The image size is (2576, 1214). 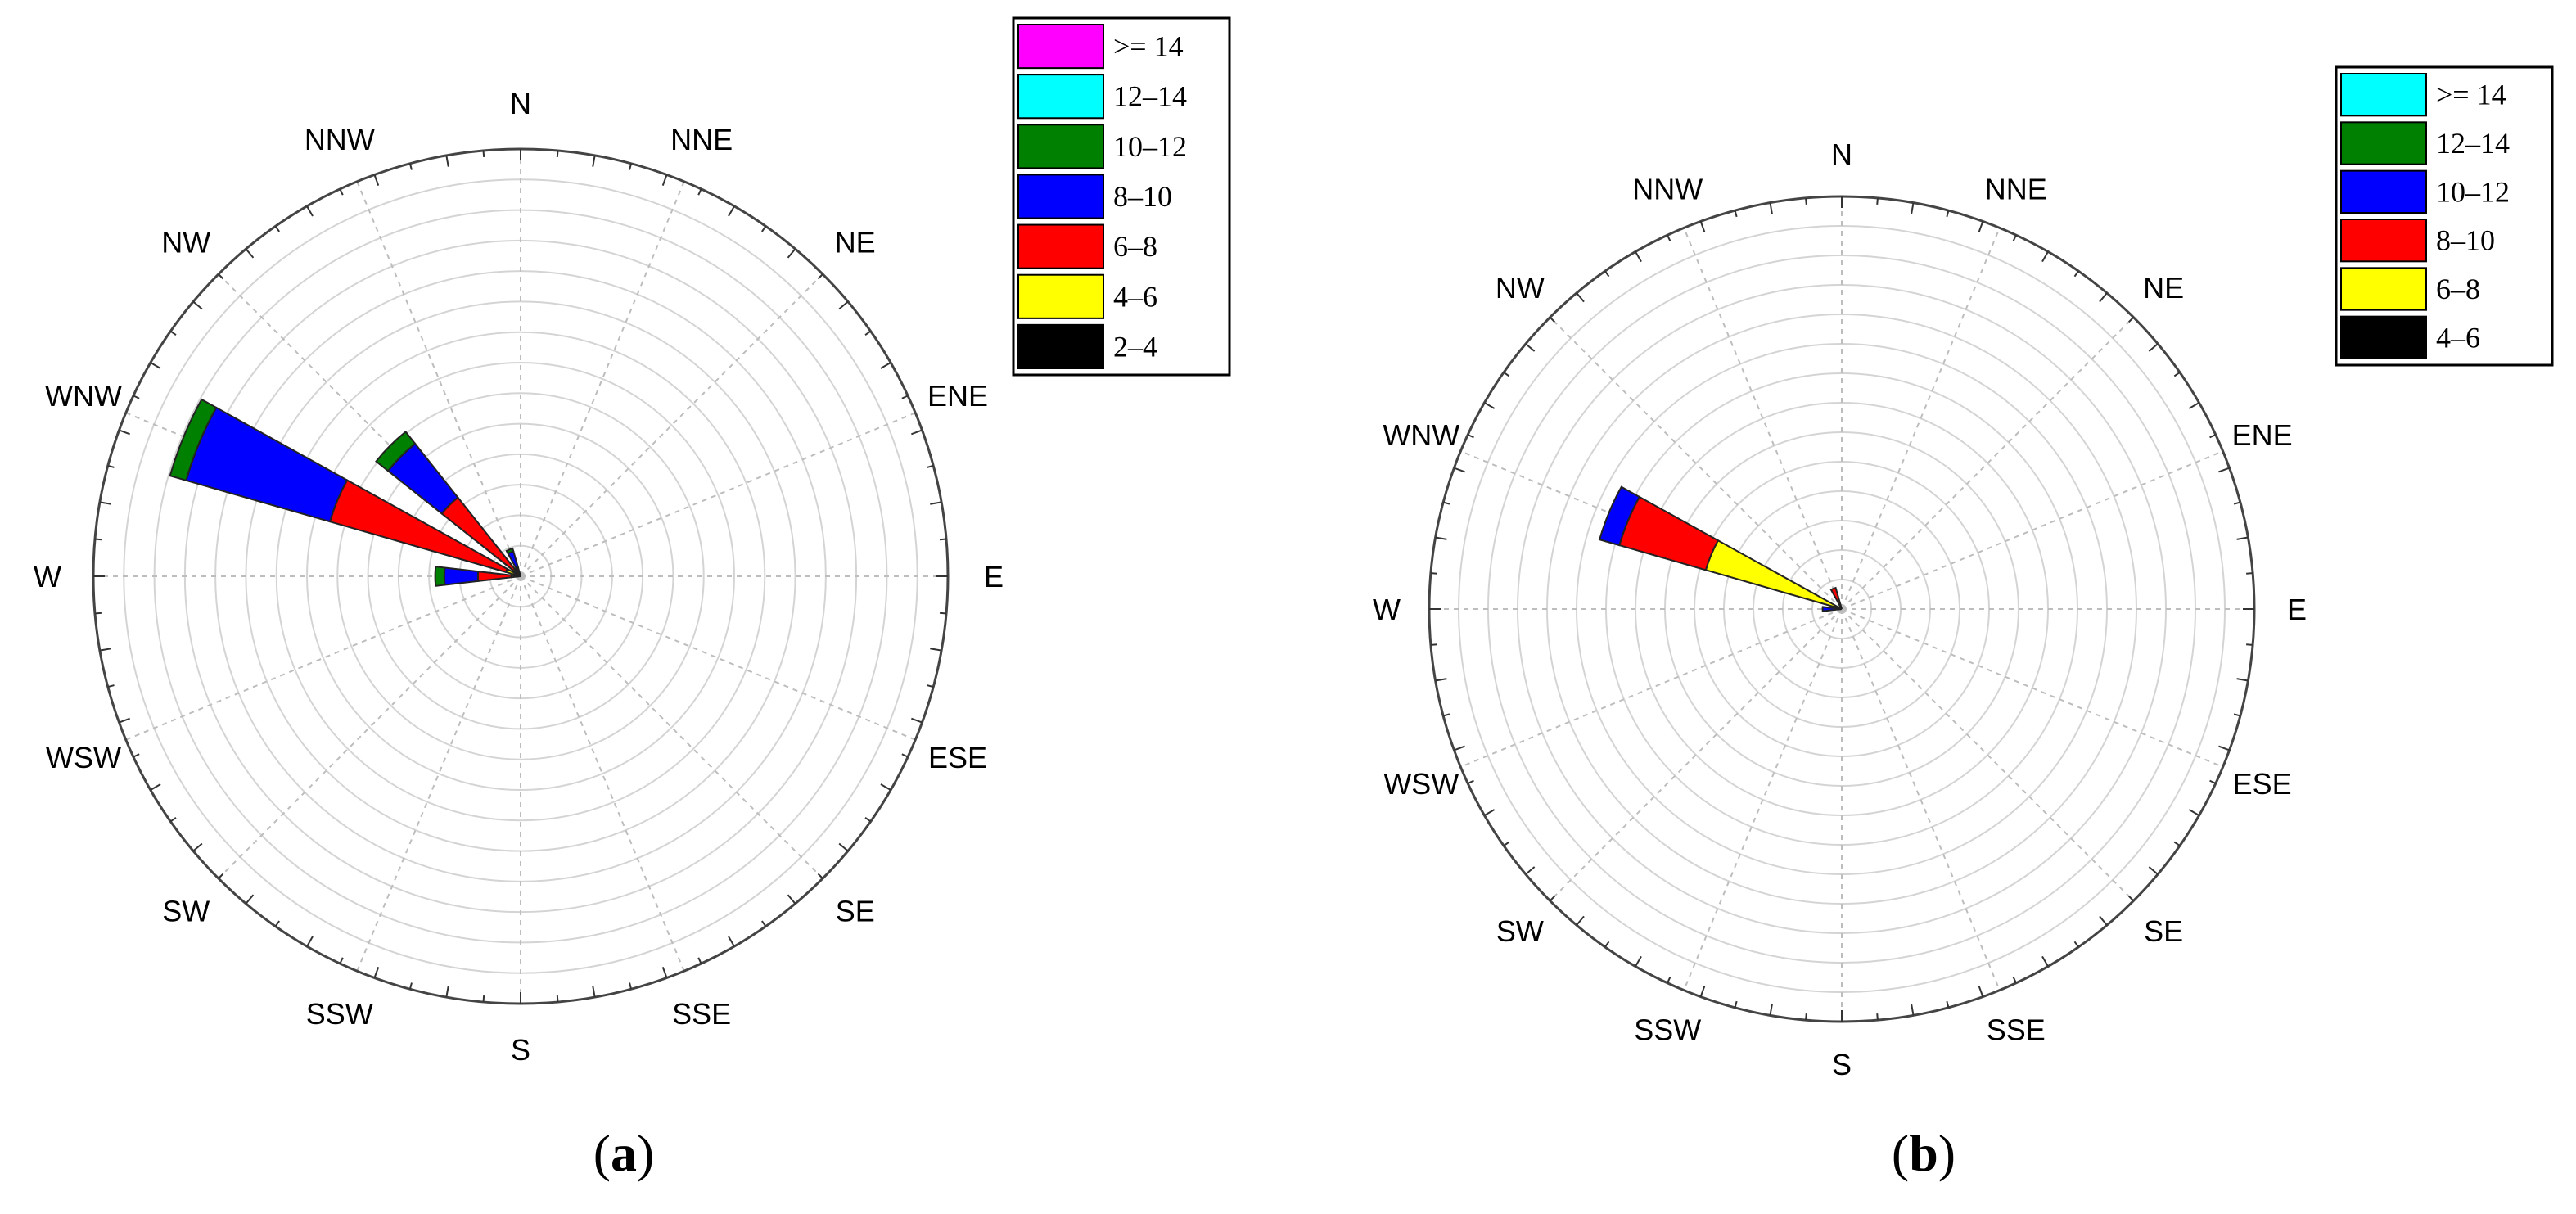 I want to click on direction-label-wsw: WSW, so click(x=1421, y=784).